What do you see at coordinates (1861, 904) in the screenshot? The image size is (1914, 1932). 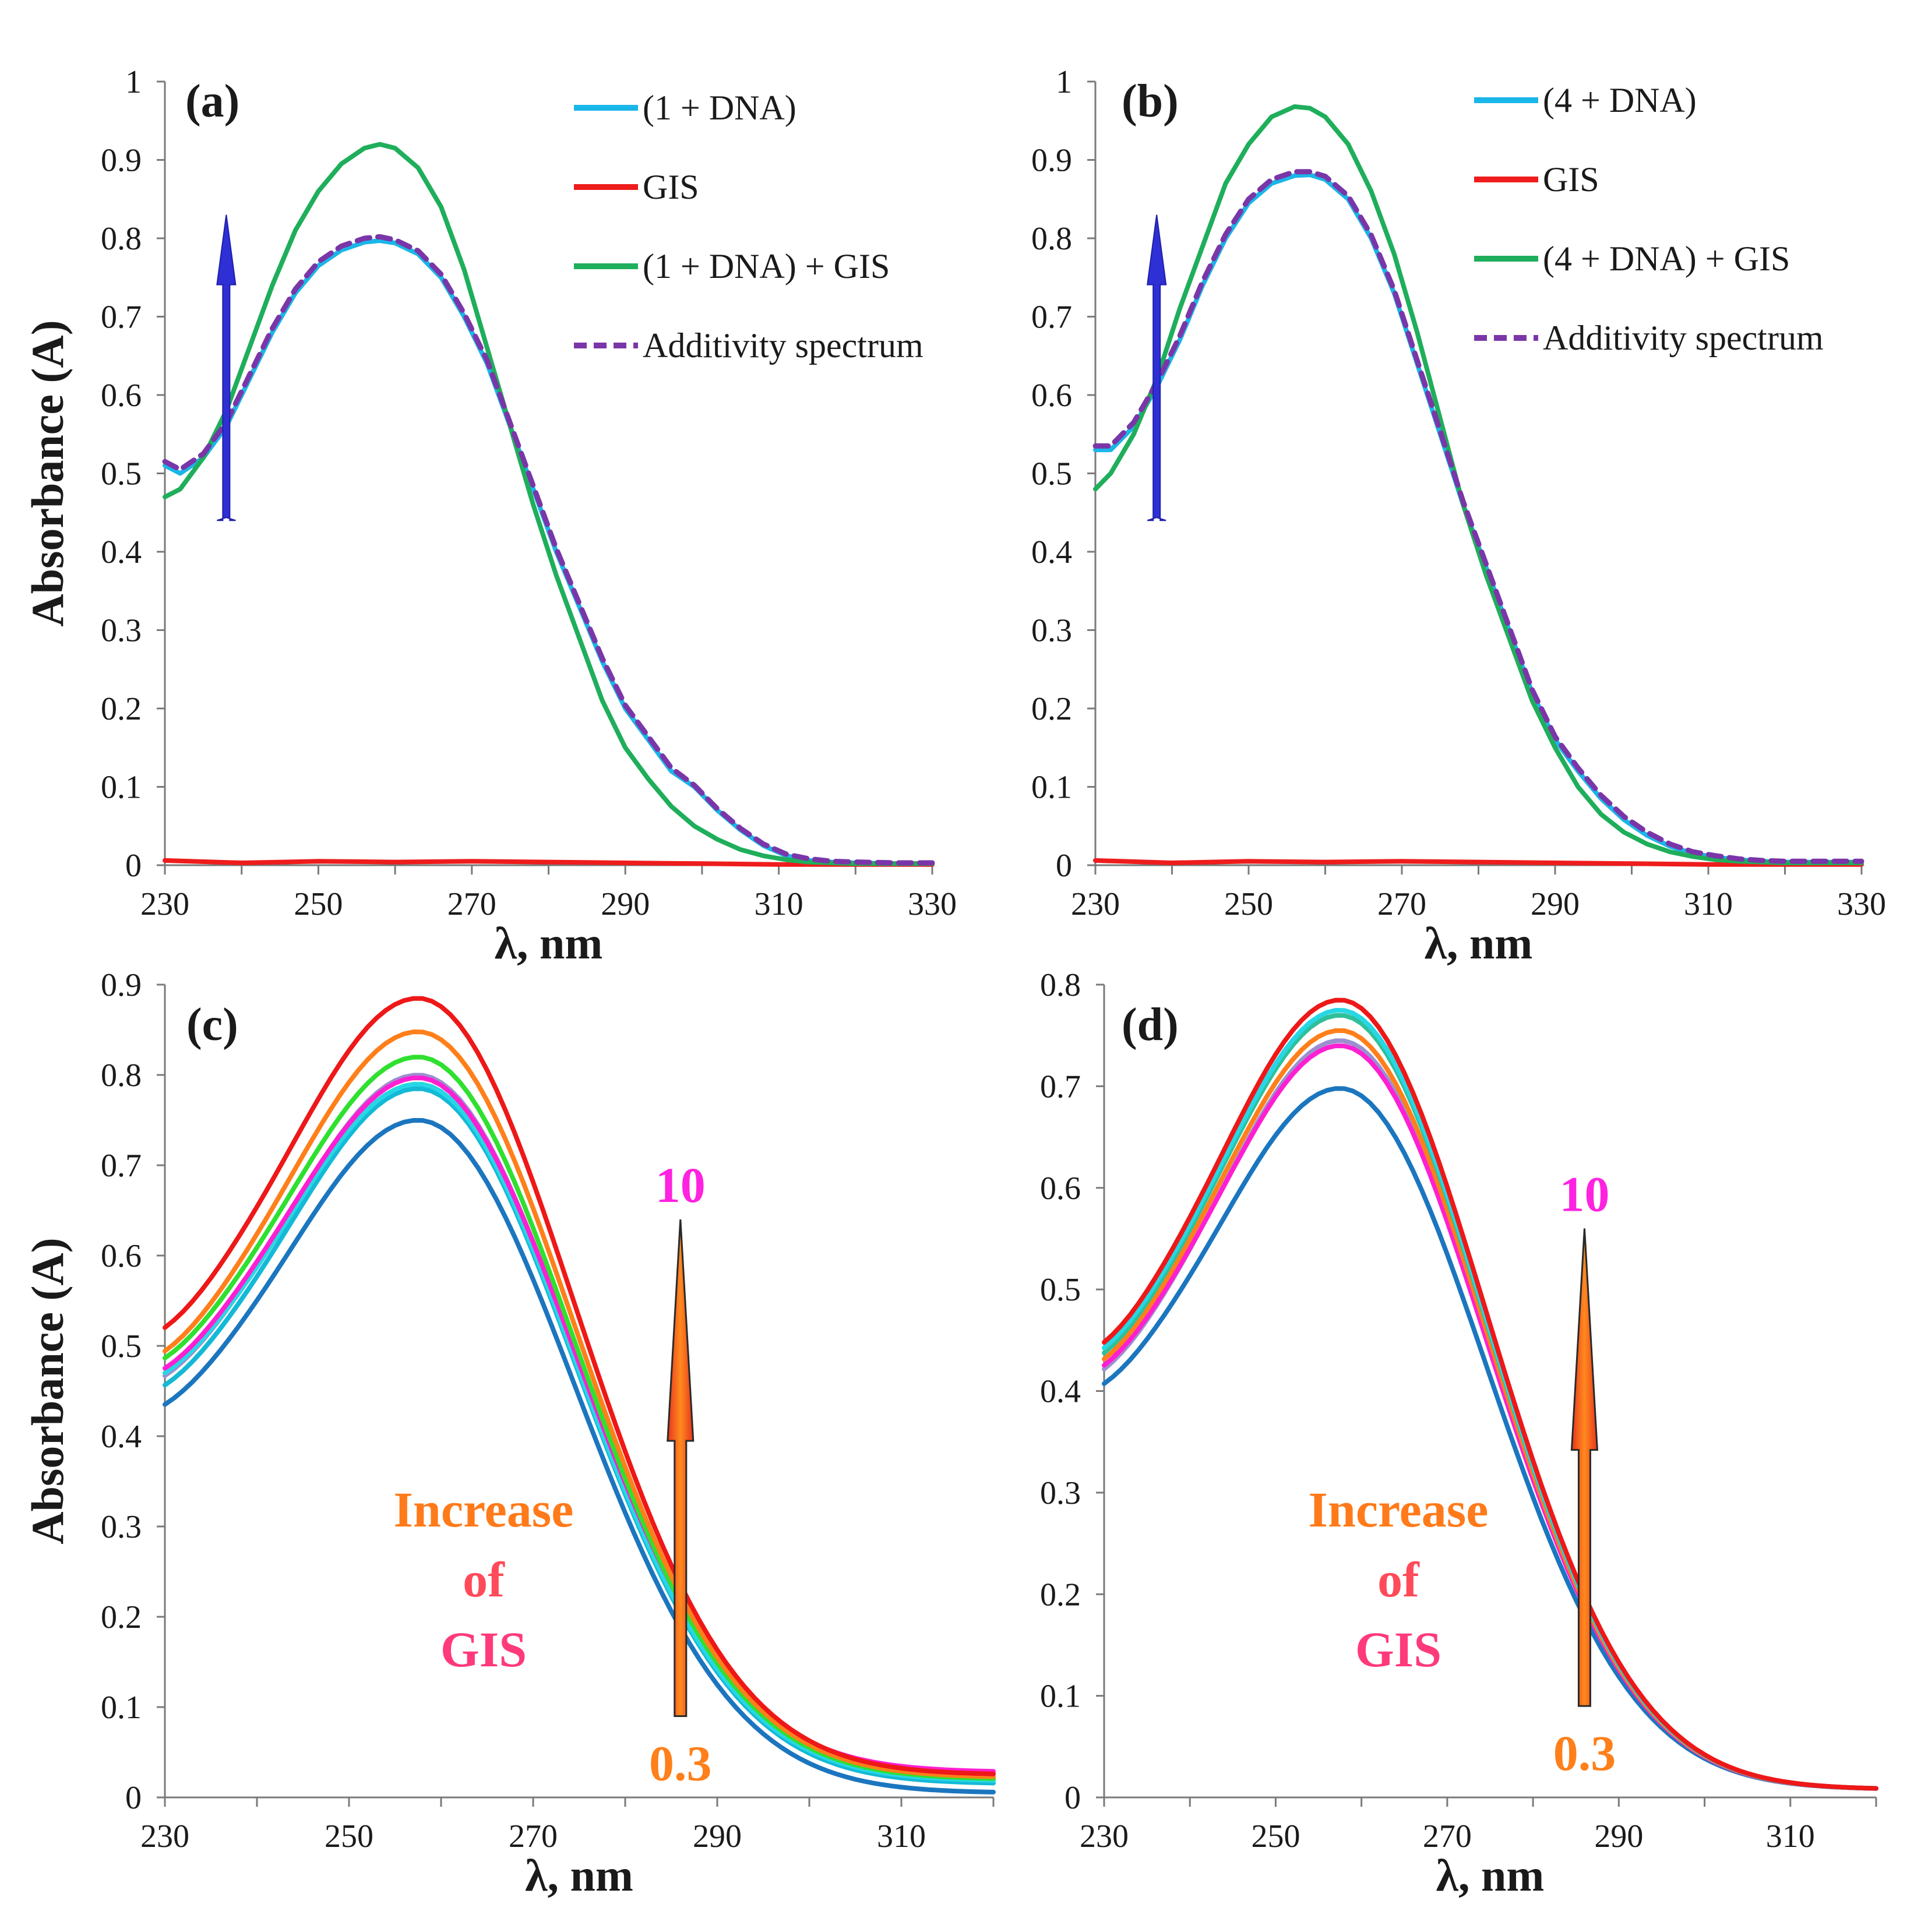 I see `x-tick-label: 330` at bounding box center [1861, 904].